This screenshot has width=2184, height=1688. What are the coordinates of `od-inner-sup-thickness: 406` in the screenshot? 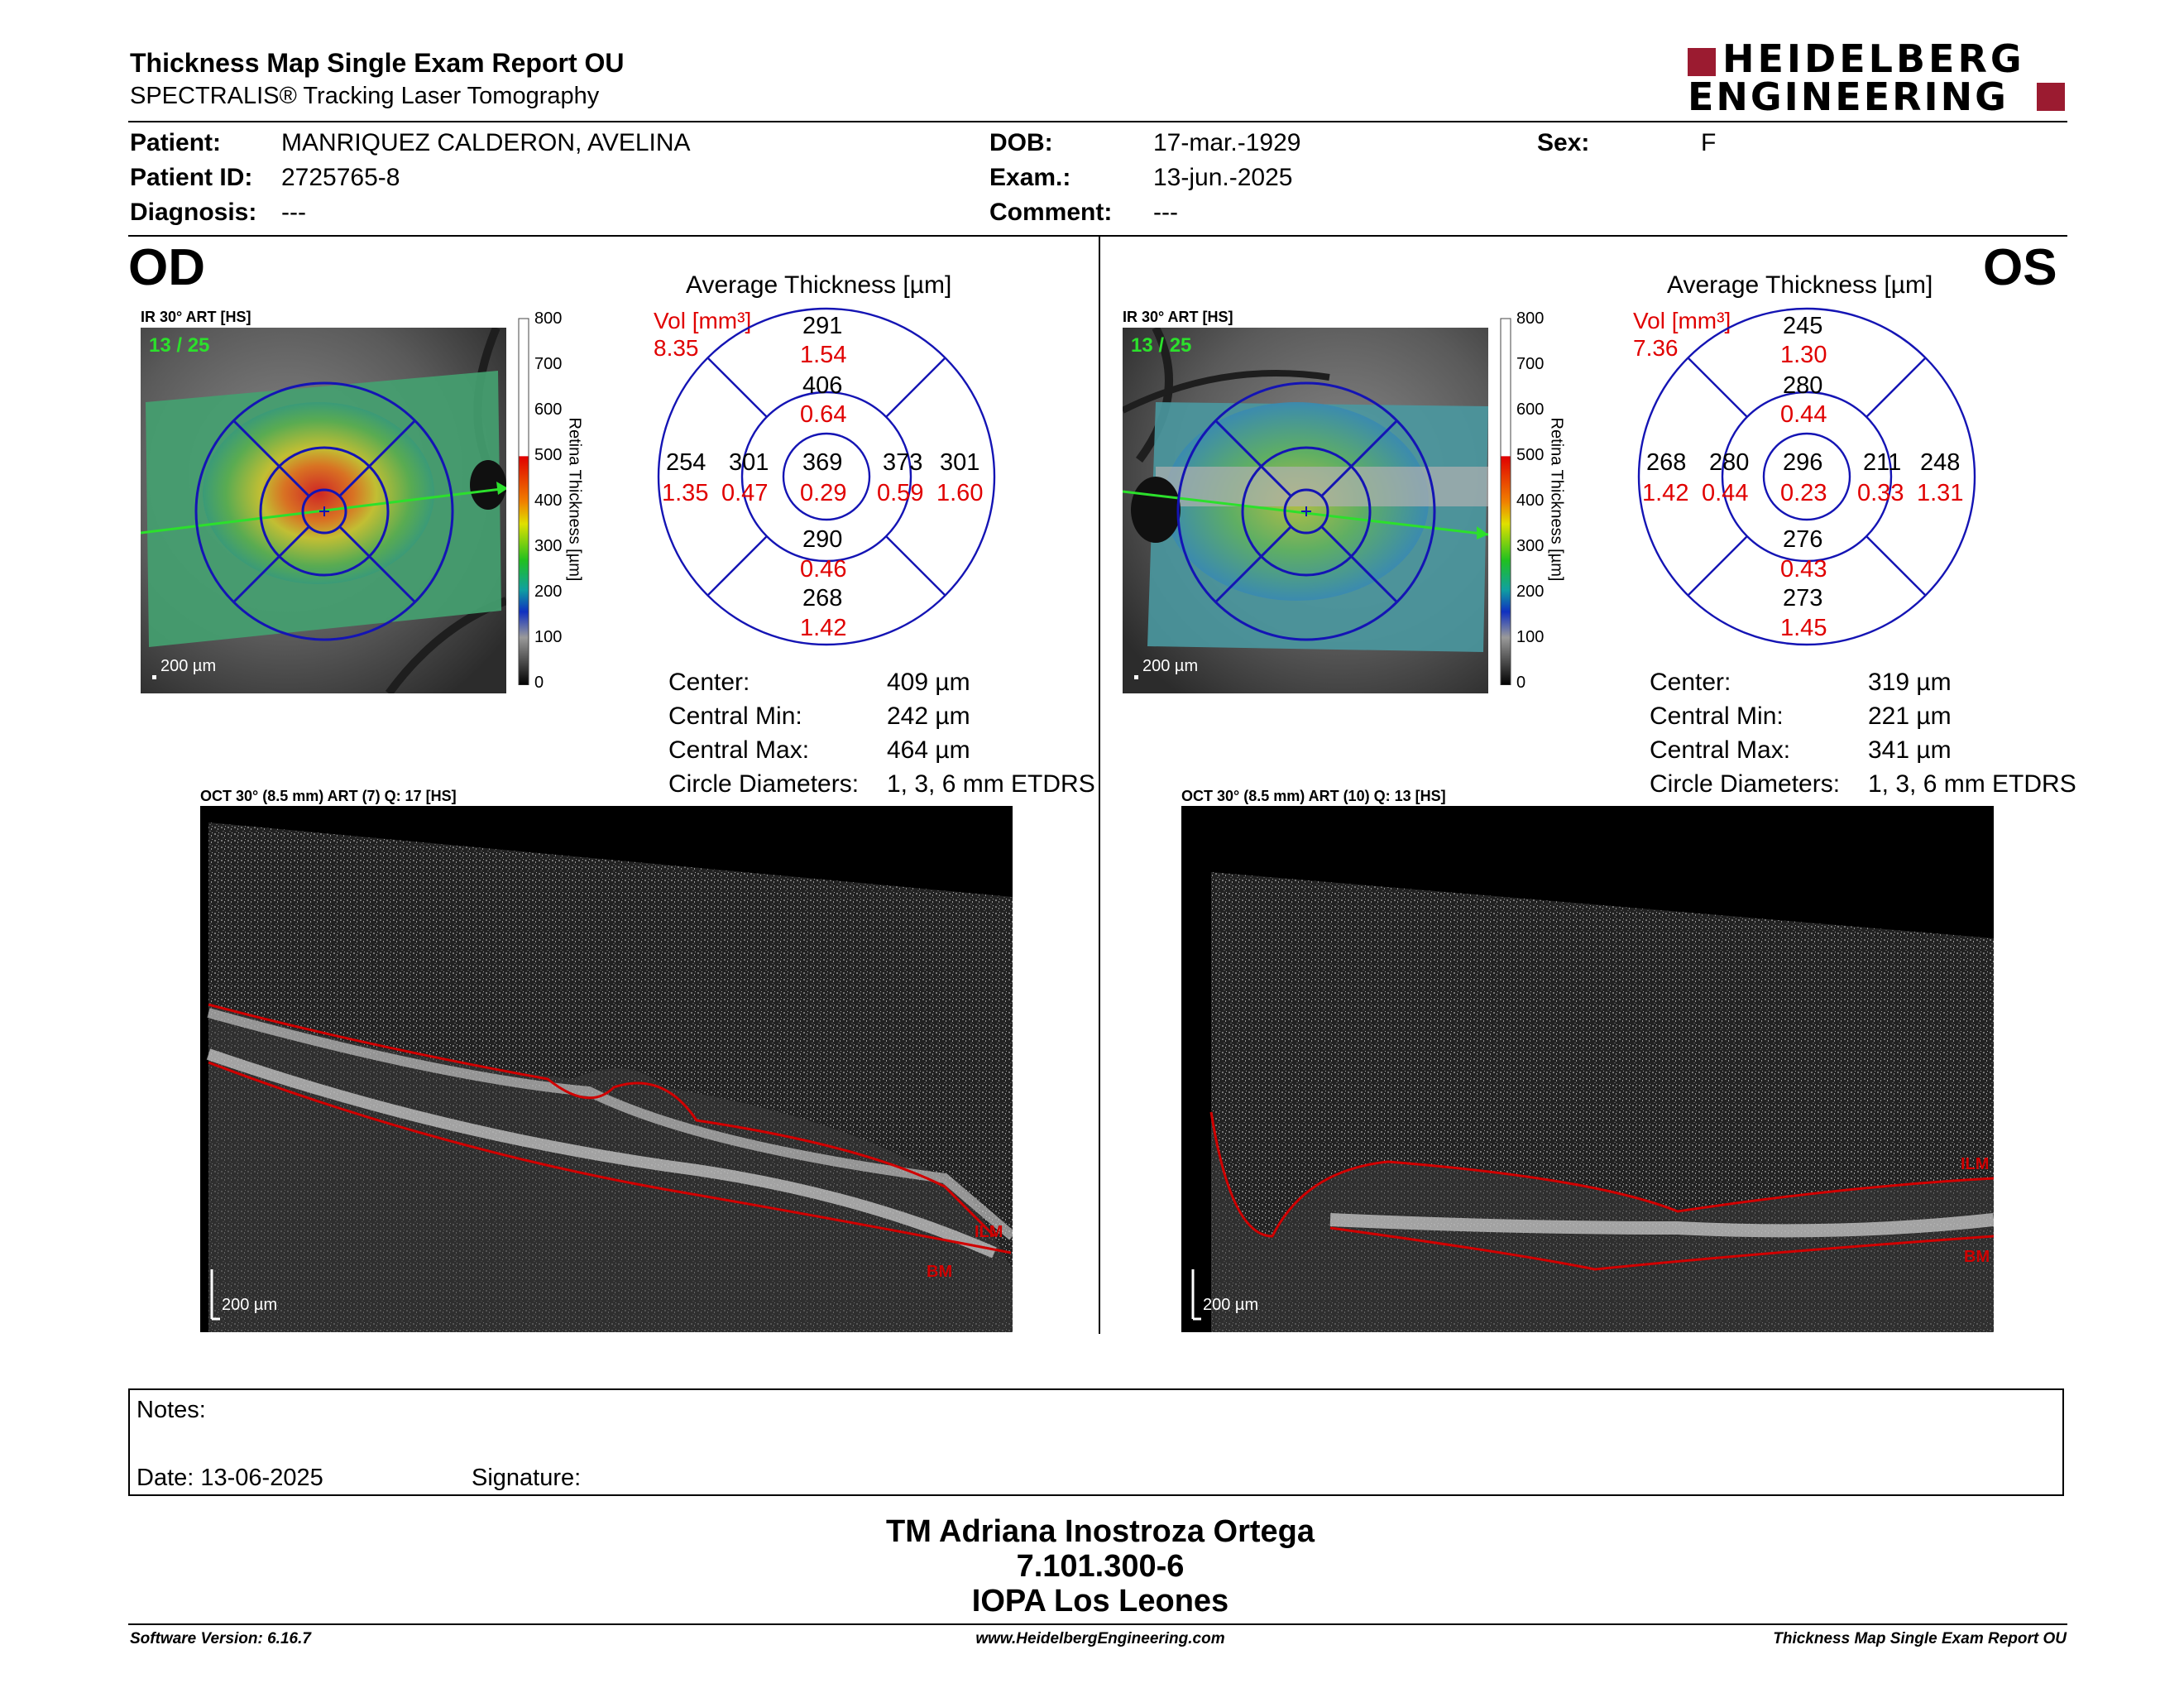 It's located at (822, 385).